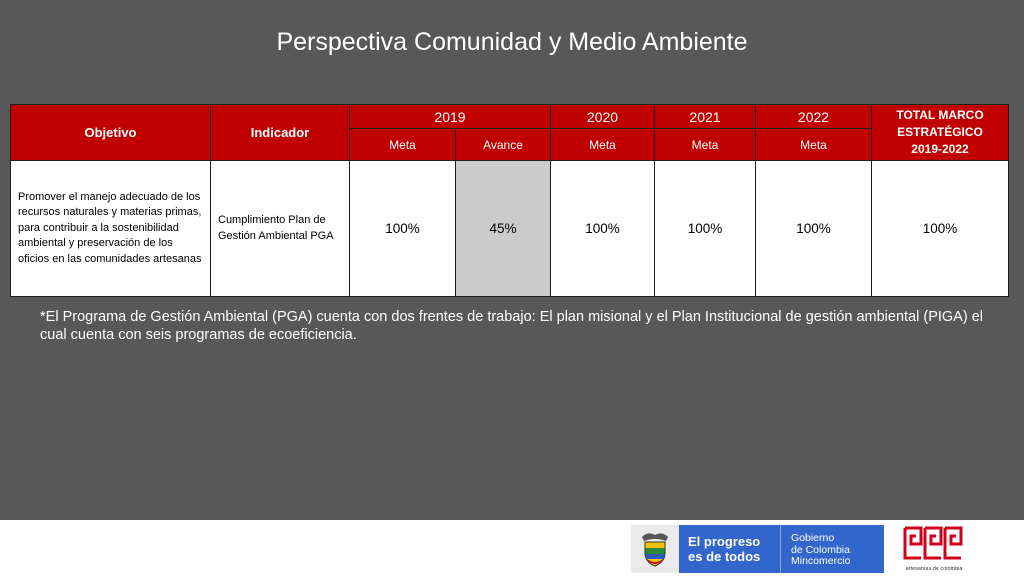 Image resolution: width=1024 pixels, height=576 pixels. I want to click on cell-total: 100%, so click(940, 228).